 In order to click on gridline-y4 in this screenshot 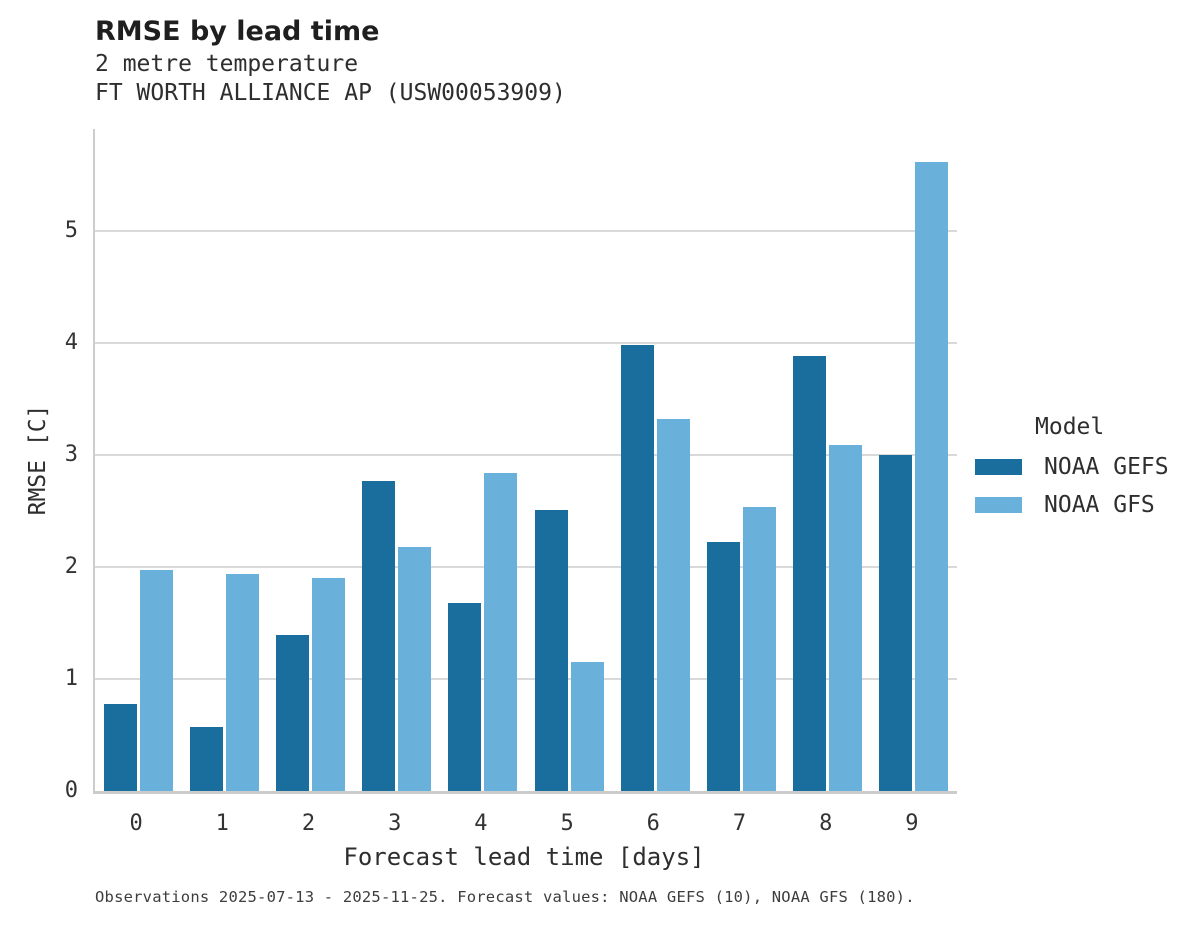, I will do `click(526, 343)`.